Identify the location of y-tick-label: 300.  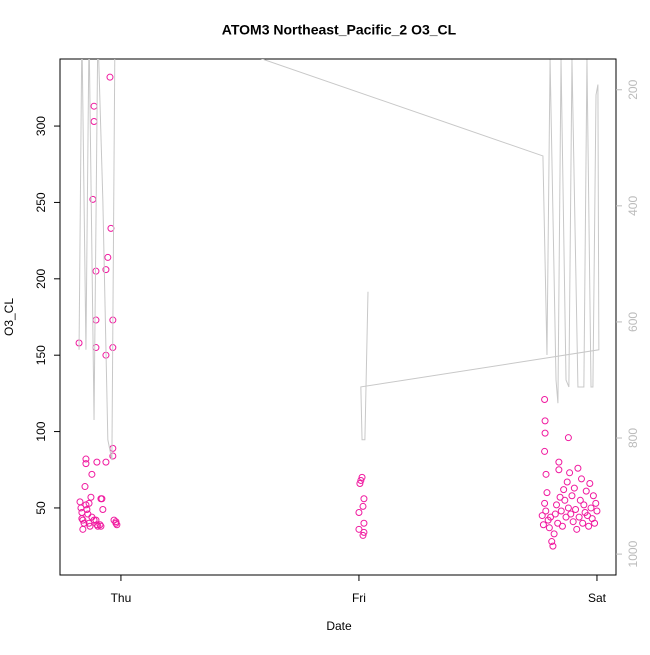
(41, 126).